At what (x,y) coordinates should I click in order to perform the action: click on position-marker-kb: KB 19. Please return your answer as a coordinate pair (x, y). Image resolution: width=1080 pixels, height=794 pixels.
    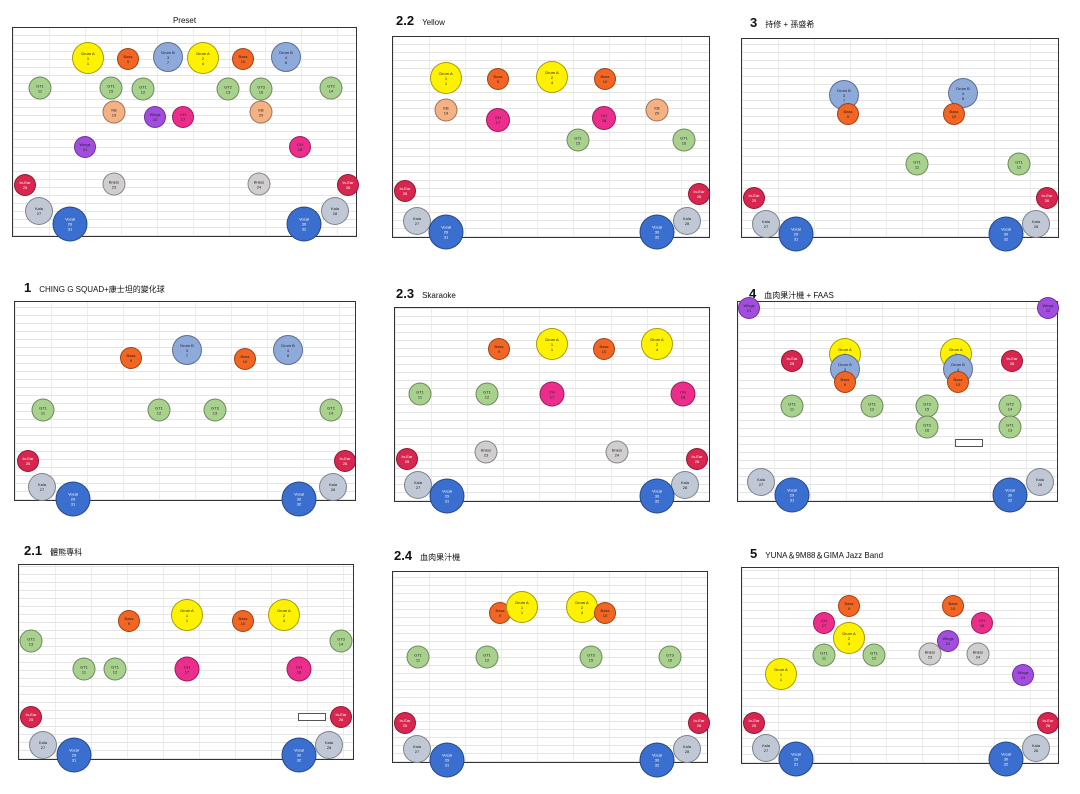
    Looking at the image, I should click on (446, 110).